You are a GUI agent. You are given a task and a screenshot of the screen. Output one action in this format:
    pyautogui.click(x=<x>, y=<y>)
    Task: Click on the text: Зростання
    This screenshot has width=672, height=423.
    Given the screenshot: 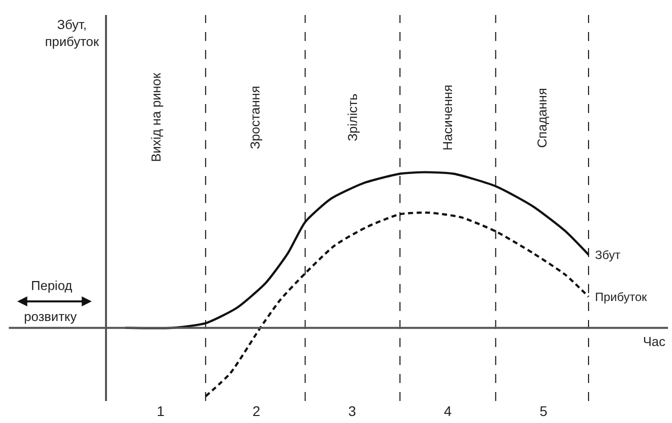 What is the action you would take?
    pyautogui.click(x=255, y=118)
    